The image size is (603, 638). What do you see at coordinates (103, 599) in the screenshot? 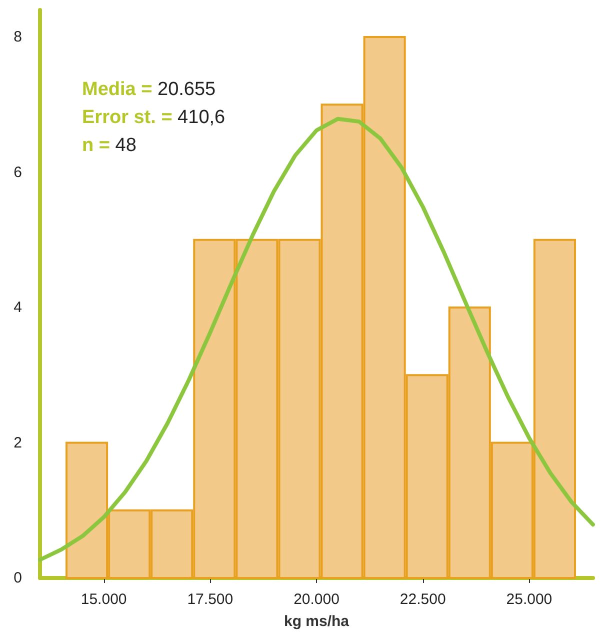
I see `x-tick-label: 15.000` at bounding box center [103, 599].